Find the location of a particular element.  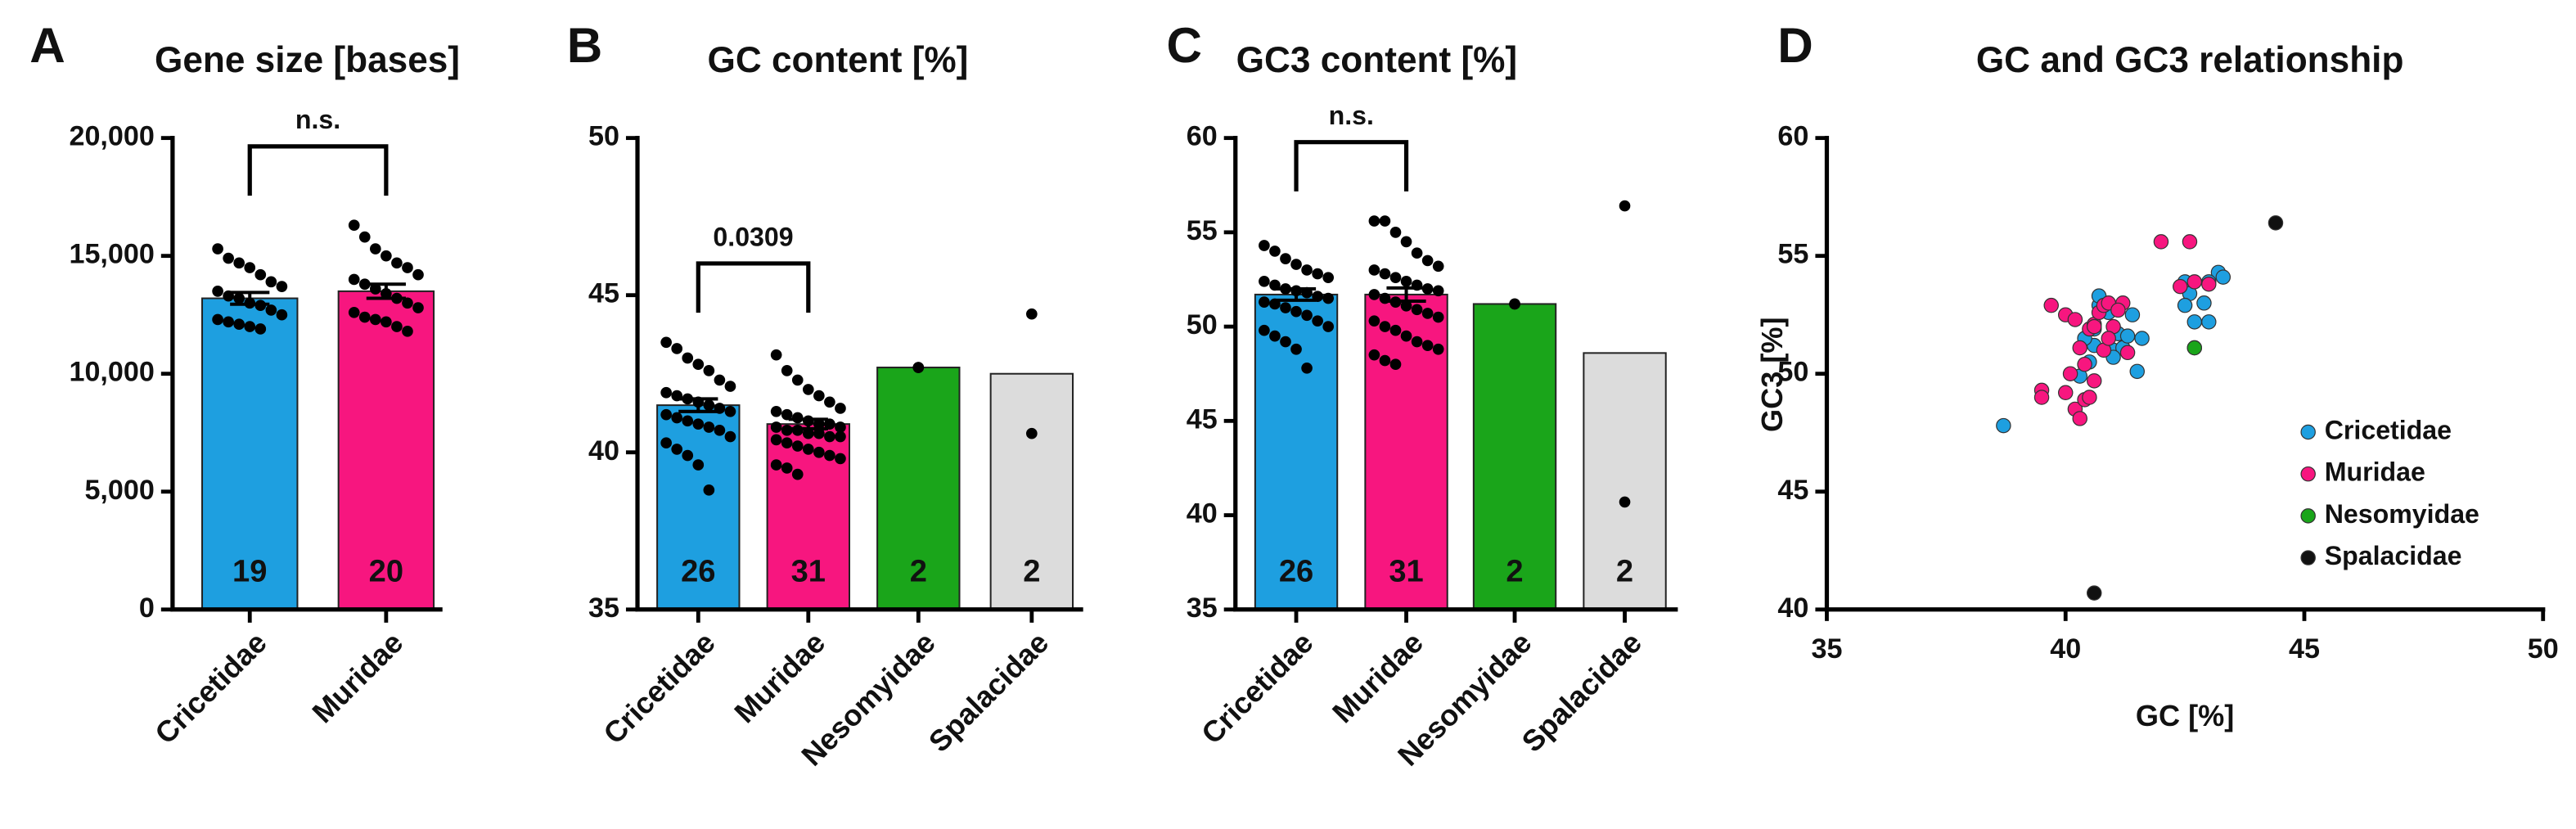

x-axis-label: GC [%] is located at coordinates (2185, 715).